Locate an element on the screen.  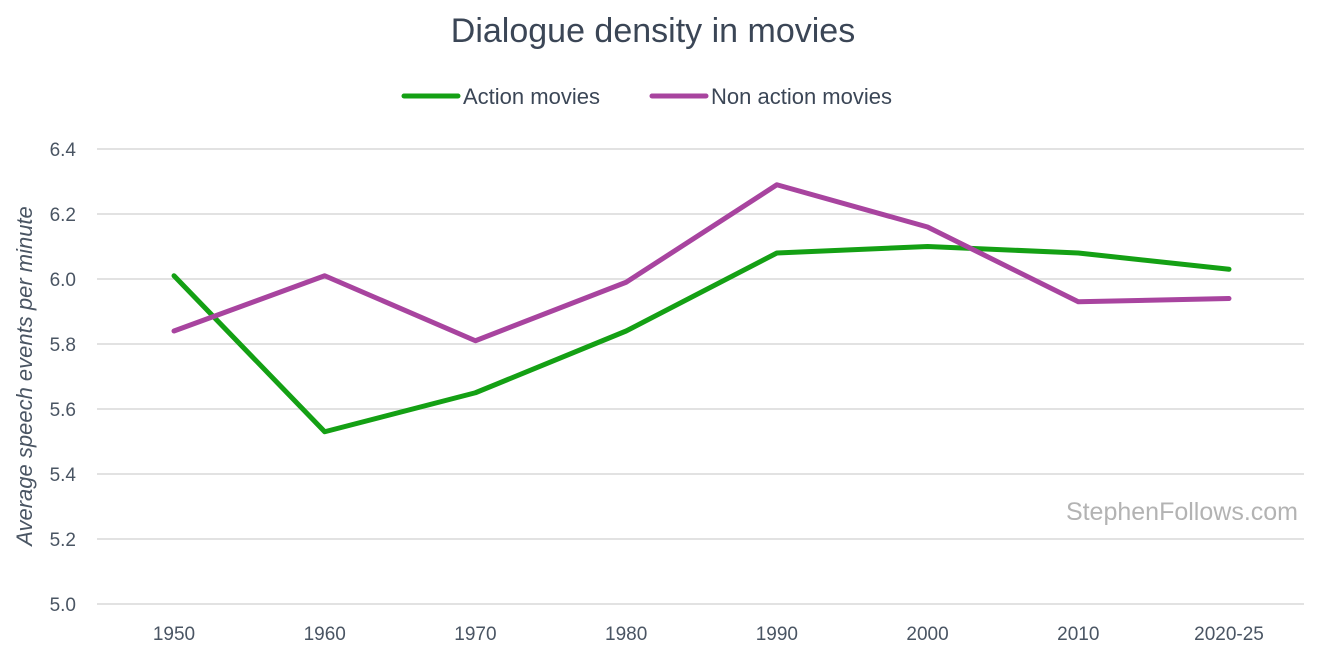
legend-label-1: Non action movies is located at coordinates (801, 96).